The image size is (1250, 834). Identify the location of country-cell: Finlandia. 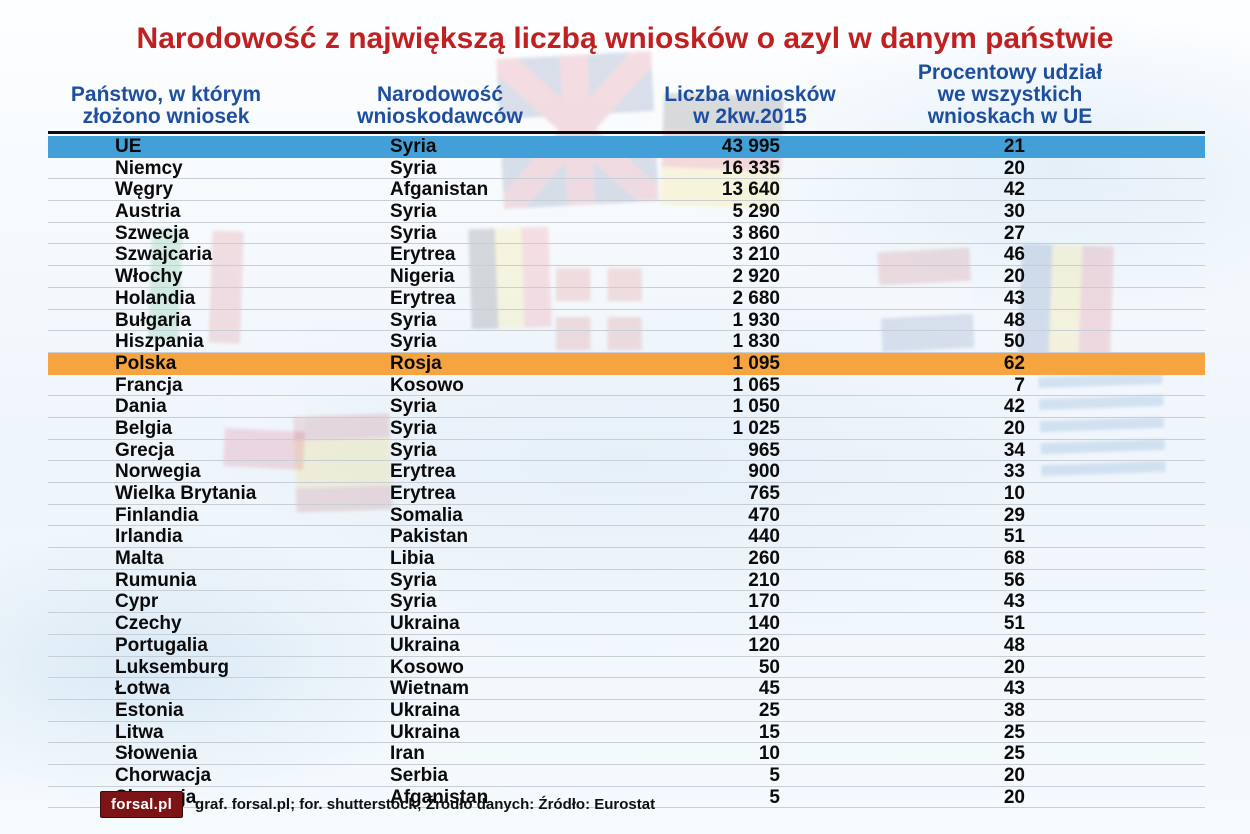
(157, 515).